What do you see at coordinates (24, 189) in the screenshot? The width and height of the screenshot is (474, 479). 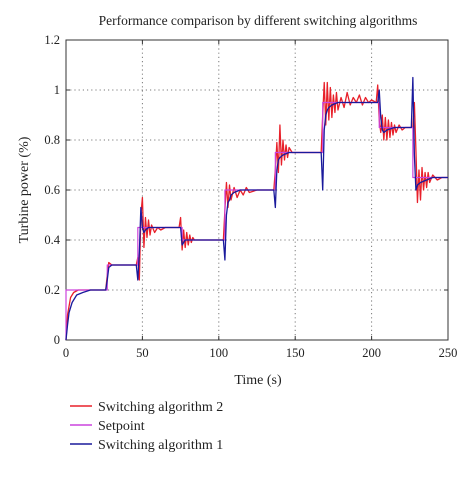 I see `y-axis-label: Turbine power (%)` at bounding box center [24, 189].